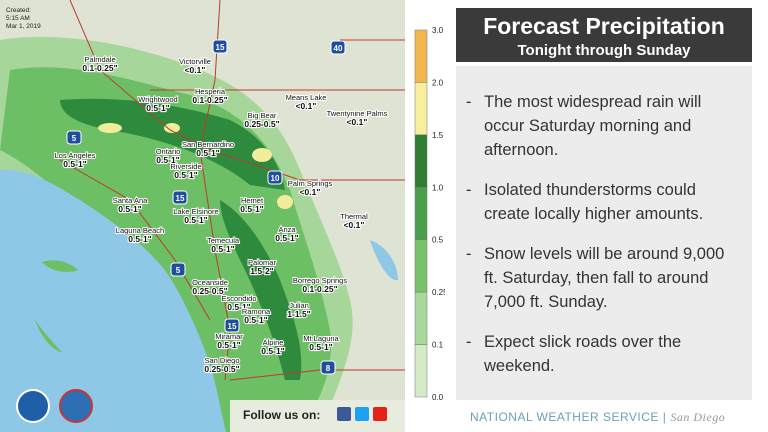 The height and width of the screenshot is (432, 768). What do you see at coordinates (223, 240) in the screenshot?
I see `location-name: Temecula` at bounding box center [223, 240].